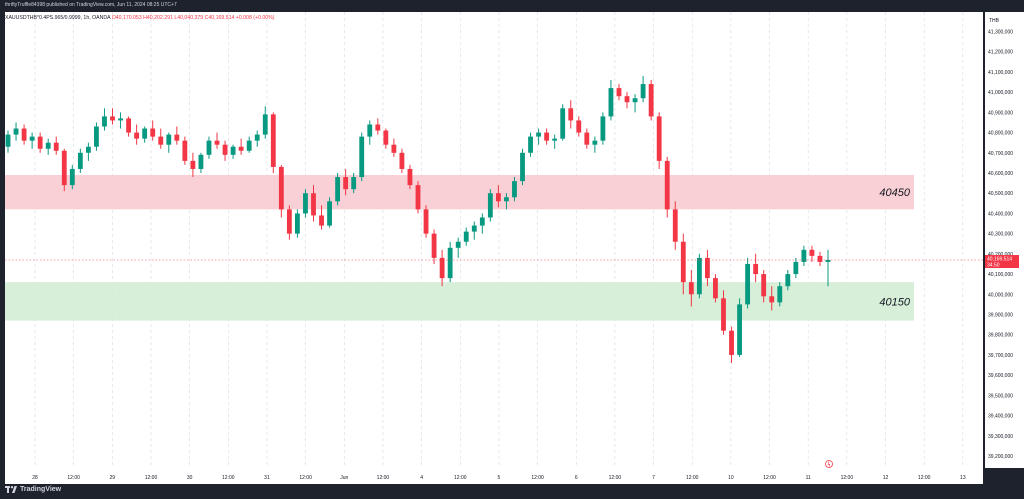  What do you see at coordinates (1000, 457) in the screenshot?
I see `y-tick-label: 39,200,000` at bounding box center [1000, 457].